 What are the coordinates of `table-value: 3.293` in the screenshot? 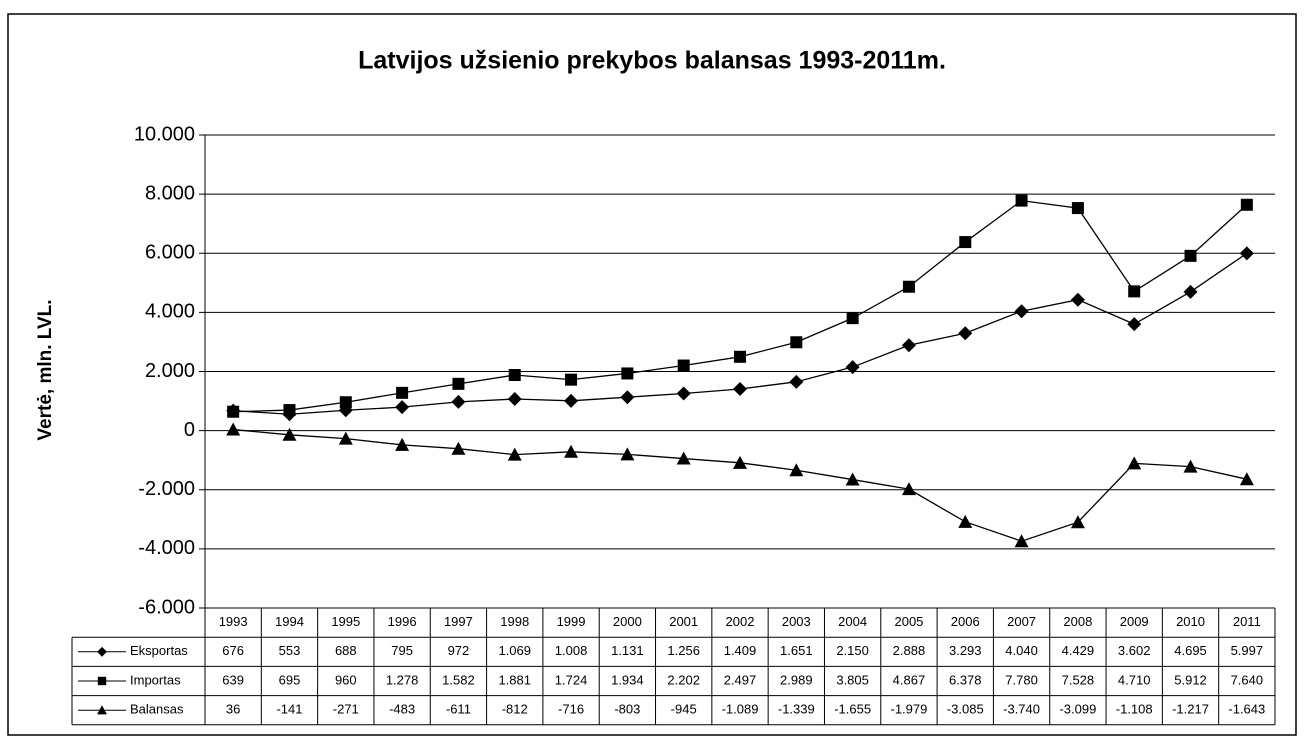 It's located at (965, 650).